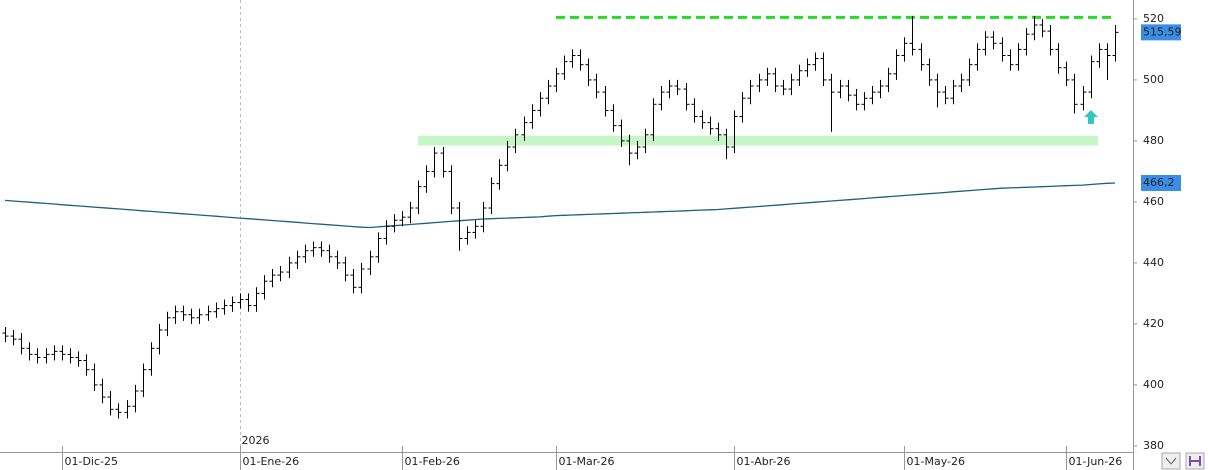 This screenshot has height=470, width=1208. I want to click on value-tag-label: 515,59, so click(1162, 31).